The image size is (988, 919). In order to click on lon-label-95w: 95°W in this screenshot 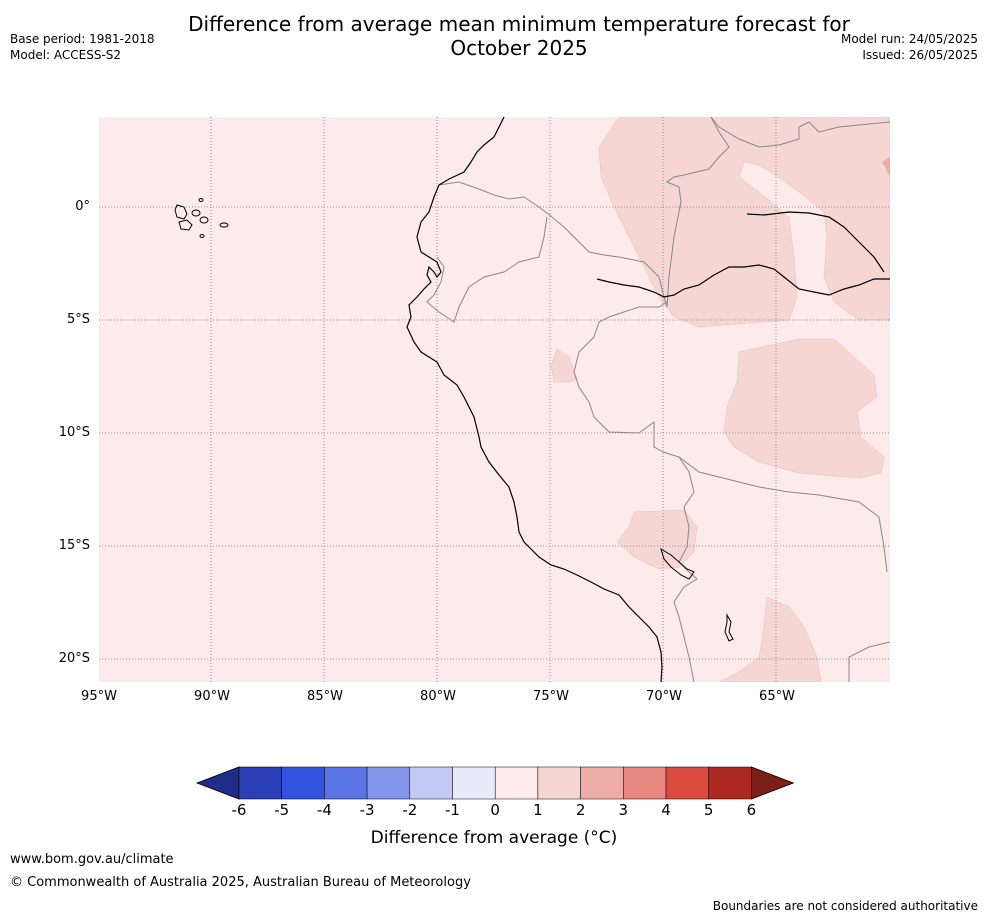, I will do `click(99, 696)`.